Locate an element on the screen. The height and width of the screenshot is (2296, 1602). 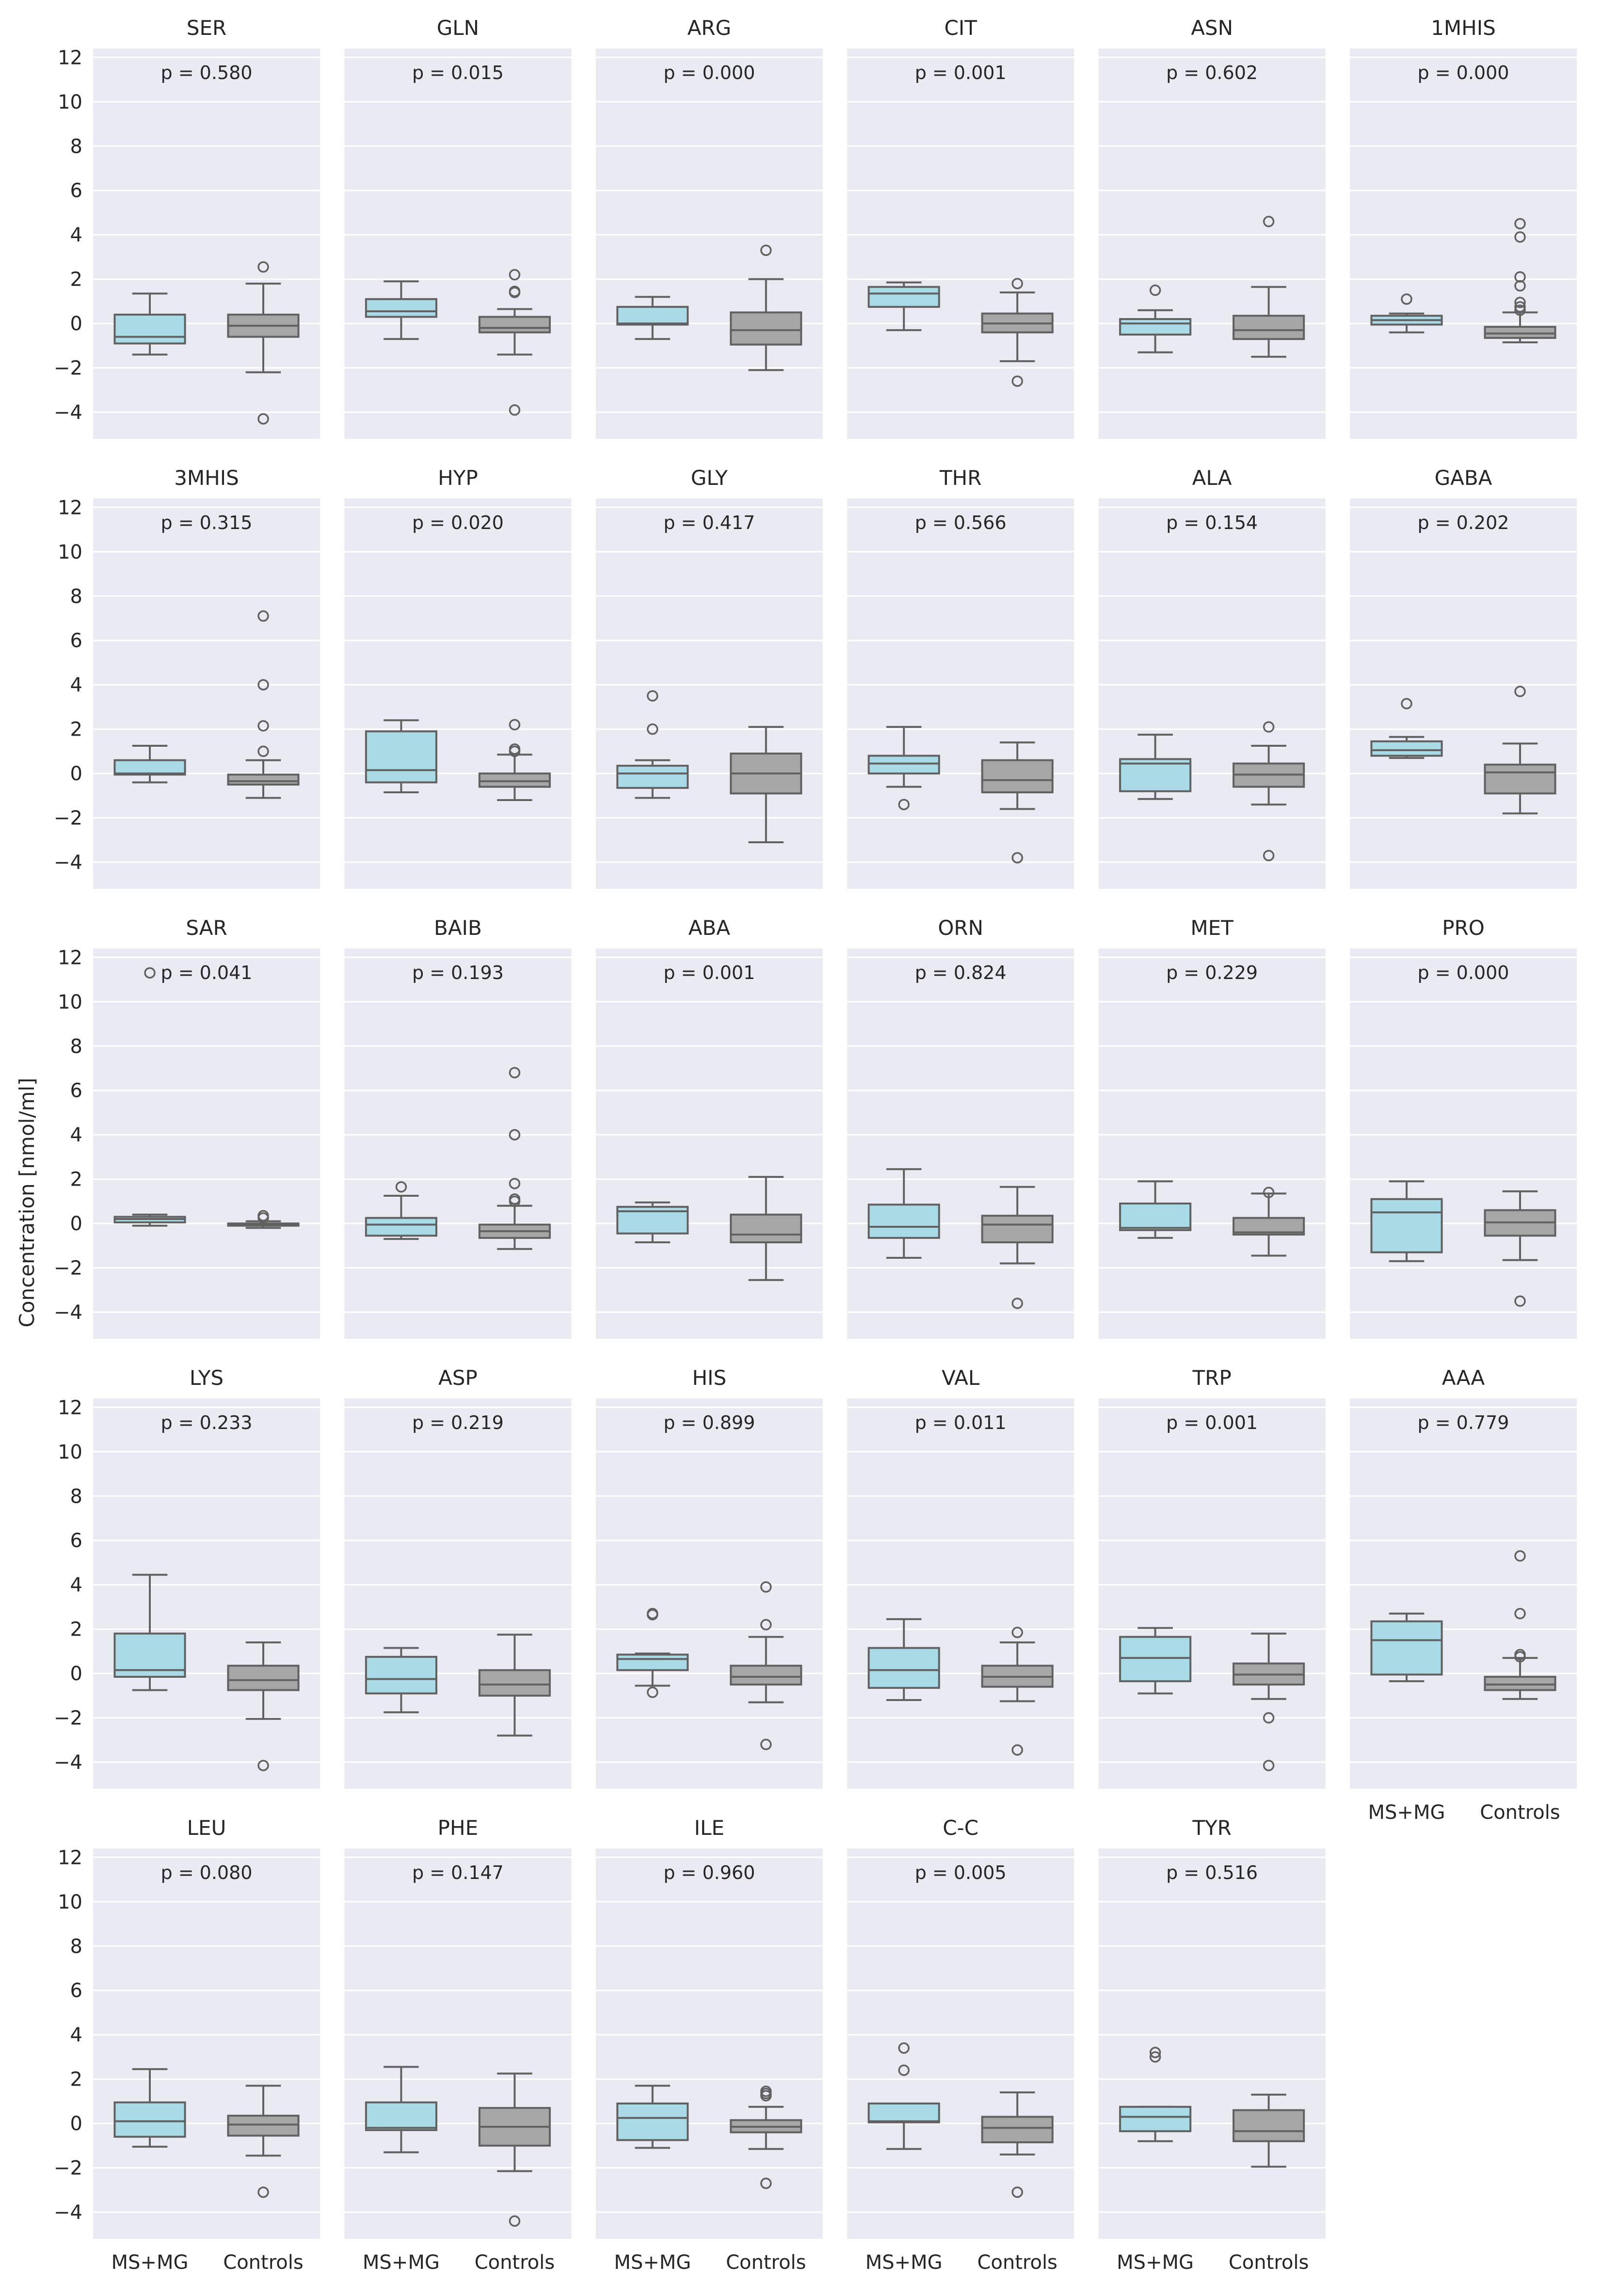
panel-sar: −4 −2 0 2 4 6 8 10 12 SAR p = 0.041 is located at coordinates (187, 1127).